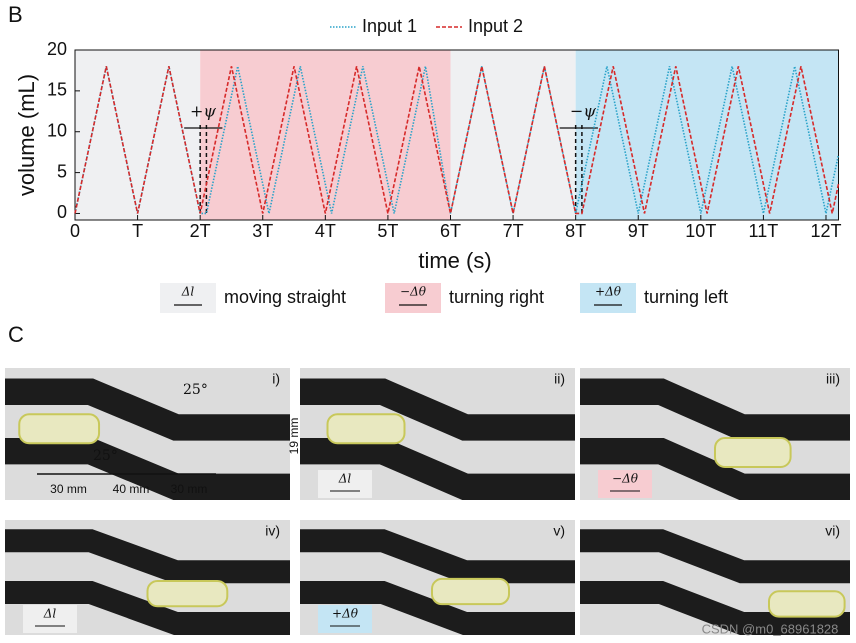 This screenshot has height=643, width=856. I want to click on y-axis-label: volume (mL), so click(26, 135).